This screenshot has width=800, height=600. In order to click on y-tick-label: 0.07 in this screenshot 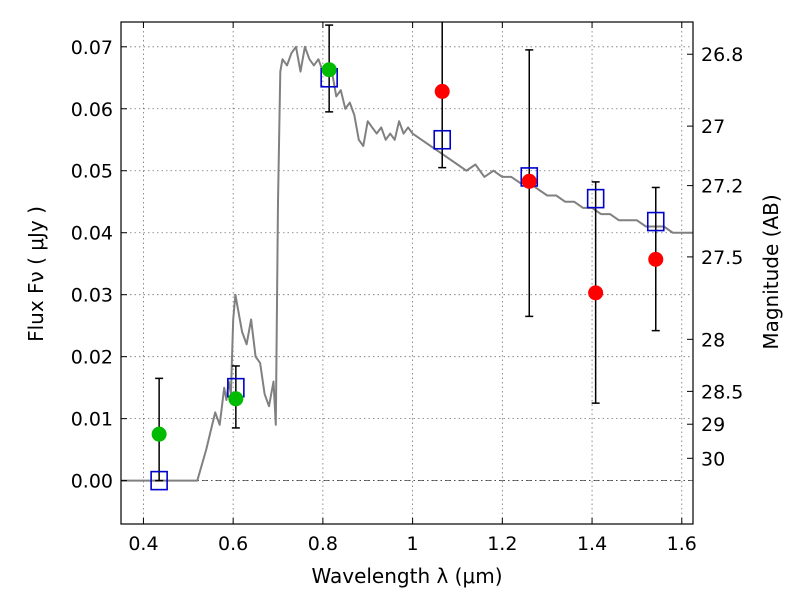, I will do `click(92, 48)`.